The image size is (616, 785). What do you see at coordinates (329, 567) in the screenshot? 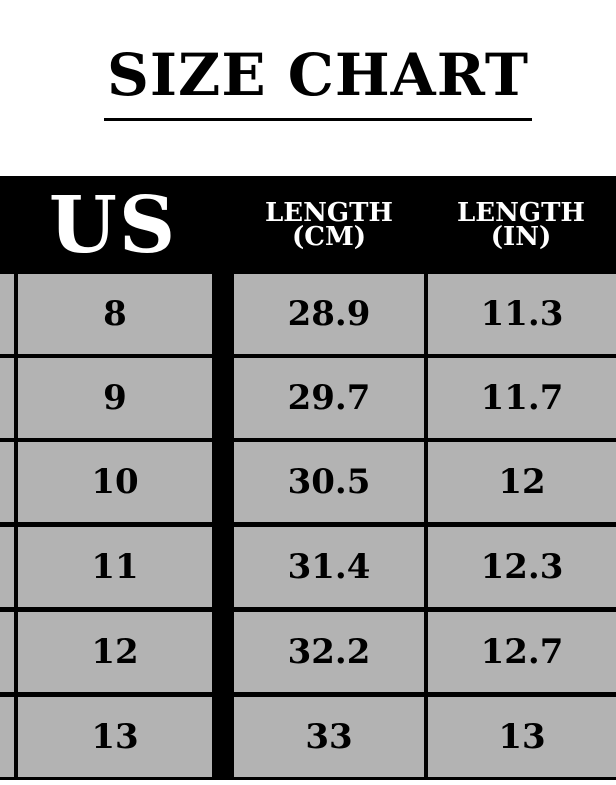
I see `cell-cm: 31.4` at bounding box center [329, 567].